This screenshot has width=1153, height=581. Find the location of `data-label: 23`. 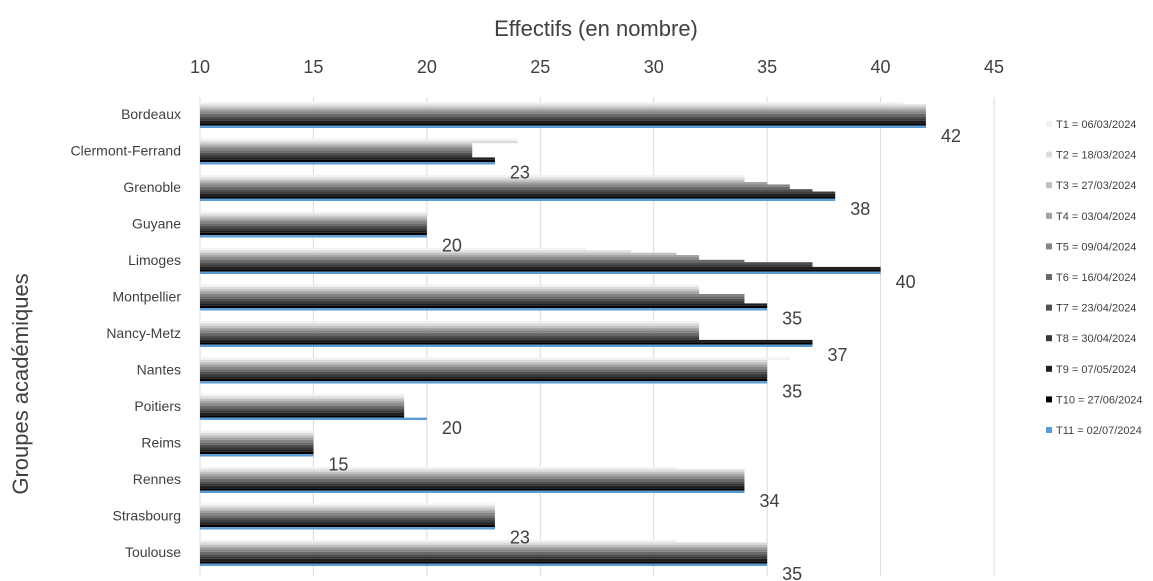

data-label: 23 is located at coordinates (520, 538).